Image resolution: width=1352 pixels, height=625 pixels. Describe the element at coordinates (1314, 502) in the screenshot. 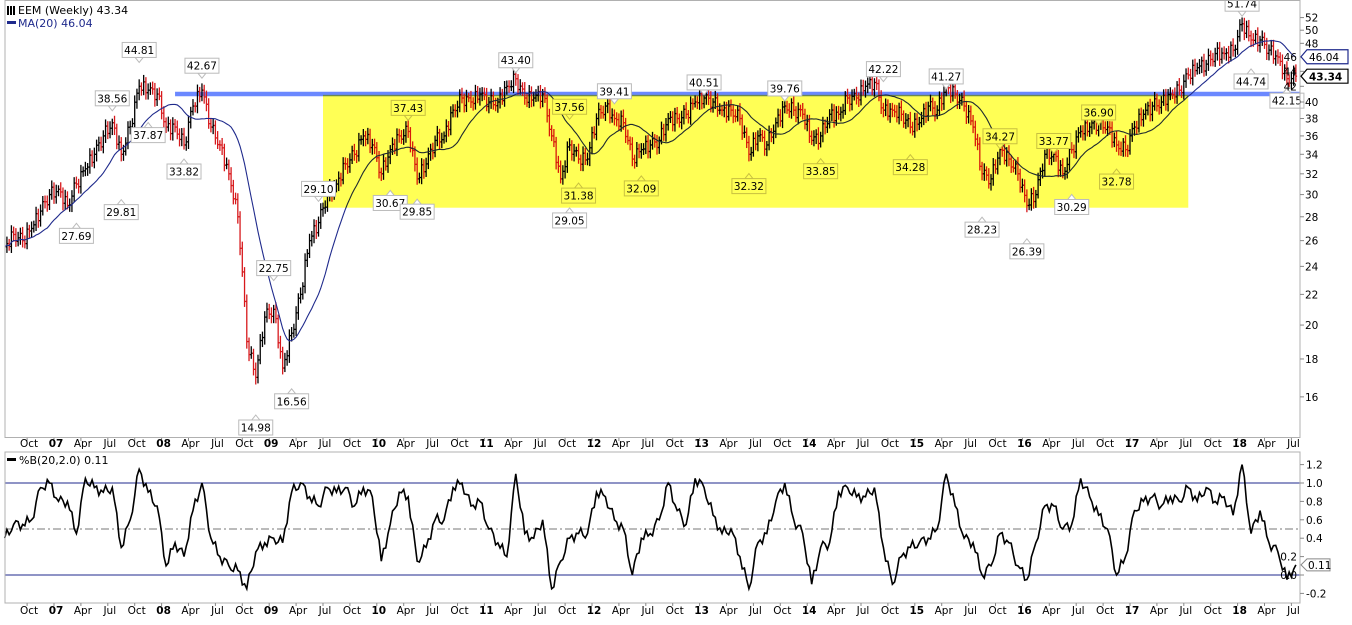

I see `pctb-y-tick-label: 0.8` at that location.